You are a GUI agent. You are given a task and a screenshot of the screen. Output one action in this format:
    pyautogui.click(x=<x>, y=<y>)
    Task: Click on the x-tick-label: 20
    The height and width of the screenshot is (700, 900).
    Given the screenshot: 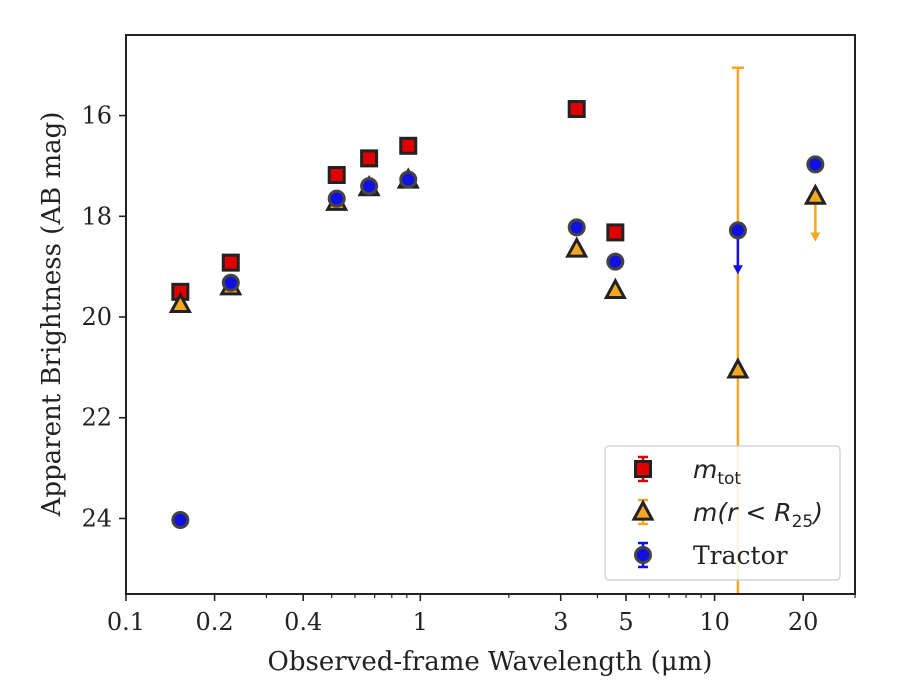 What is the action you would take?
    pyautogui.click(x=803, y=622)
    